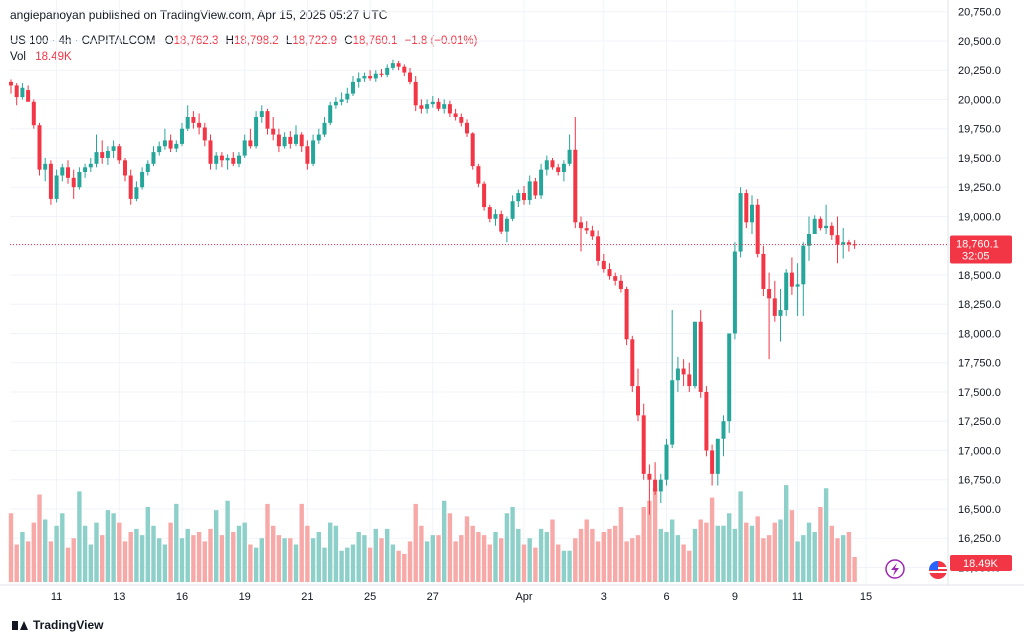 The image size is (1024, 641). I want to click on us-flag-icon, so click(938, 570).